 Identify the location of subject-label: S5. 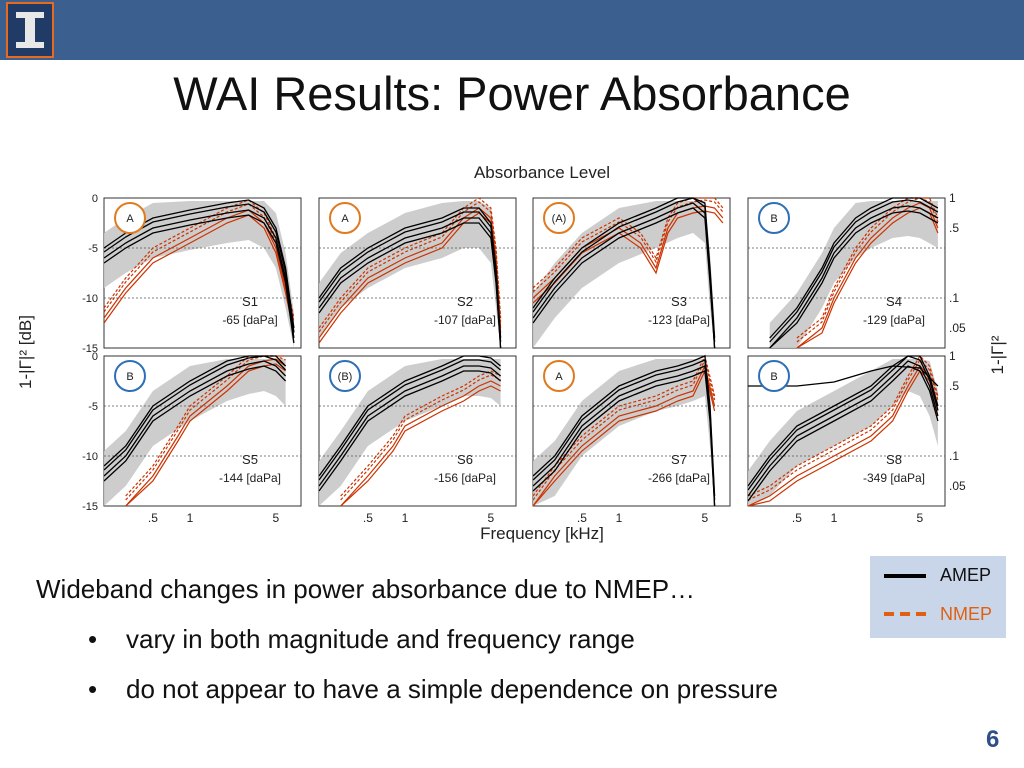
(250, 459).